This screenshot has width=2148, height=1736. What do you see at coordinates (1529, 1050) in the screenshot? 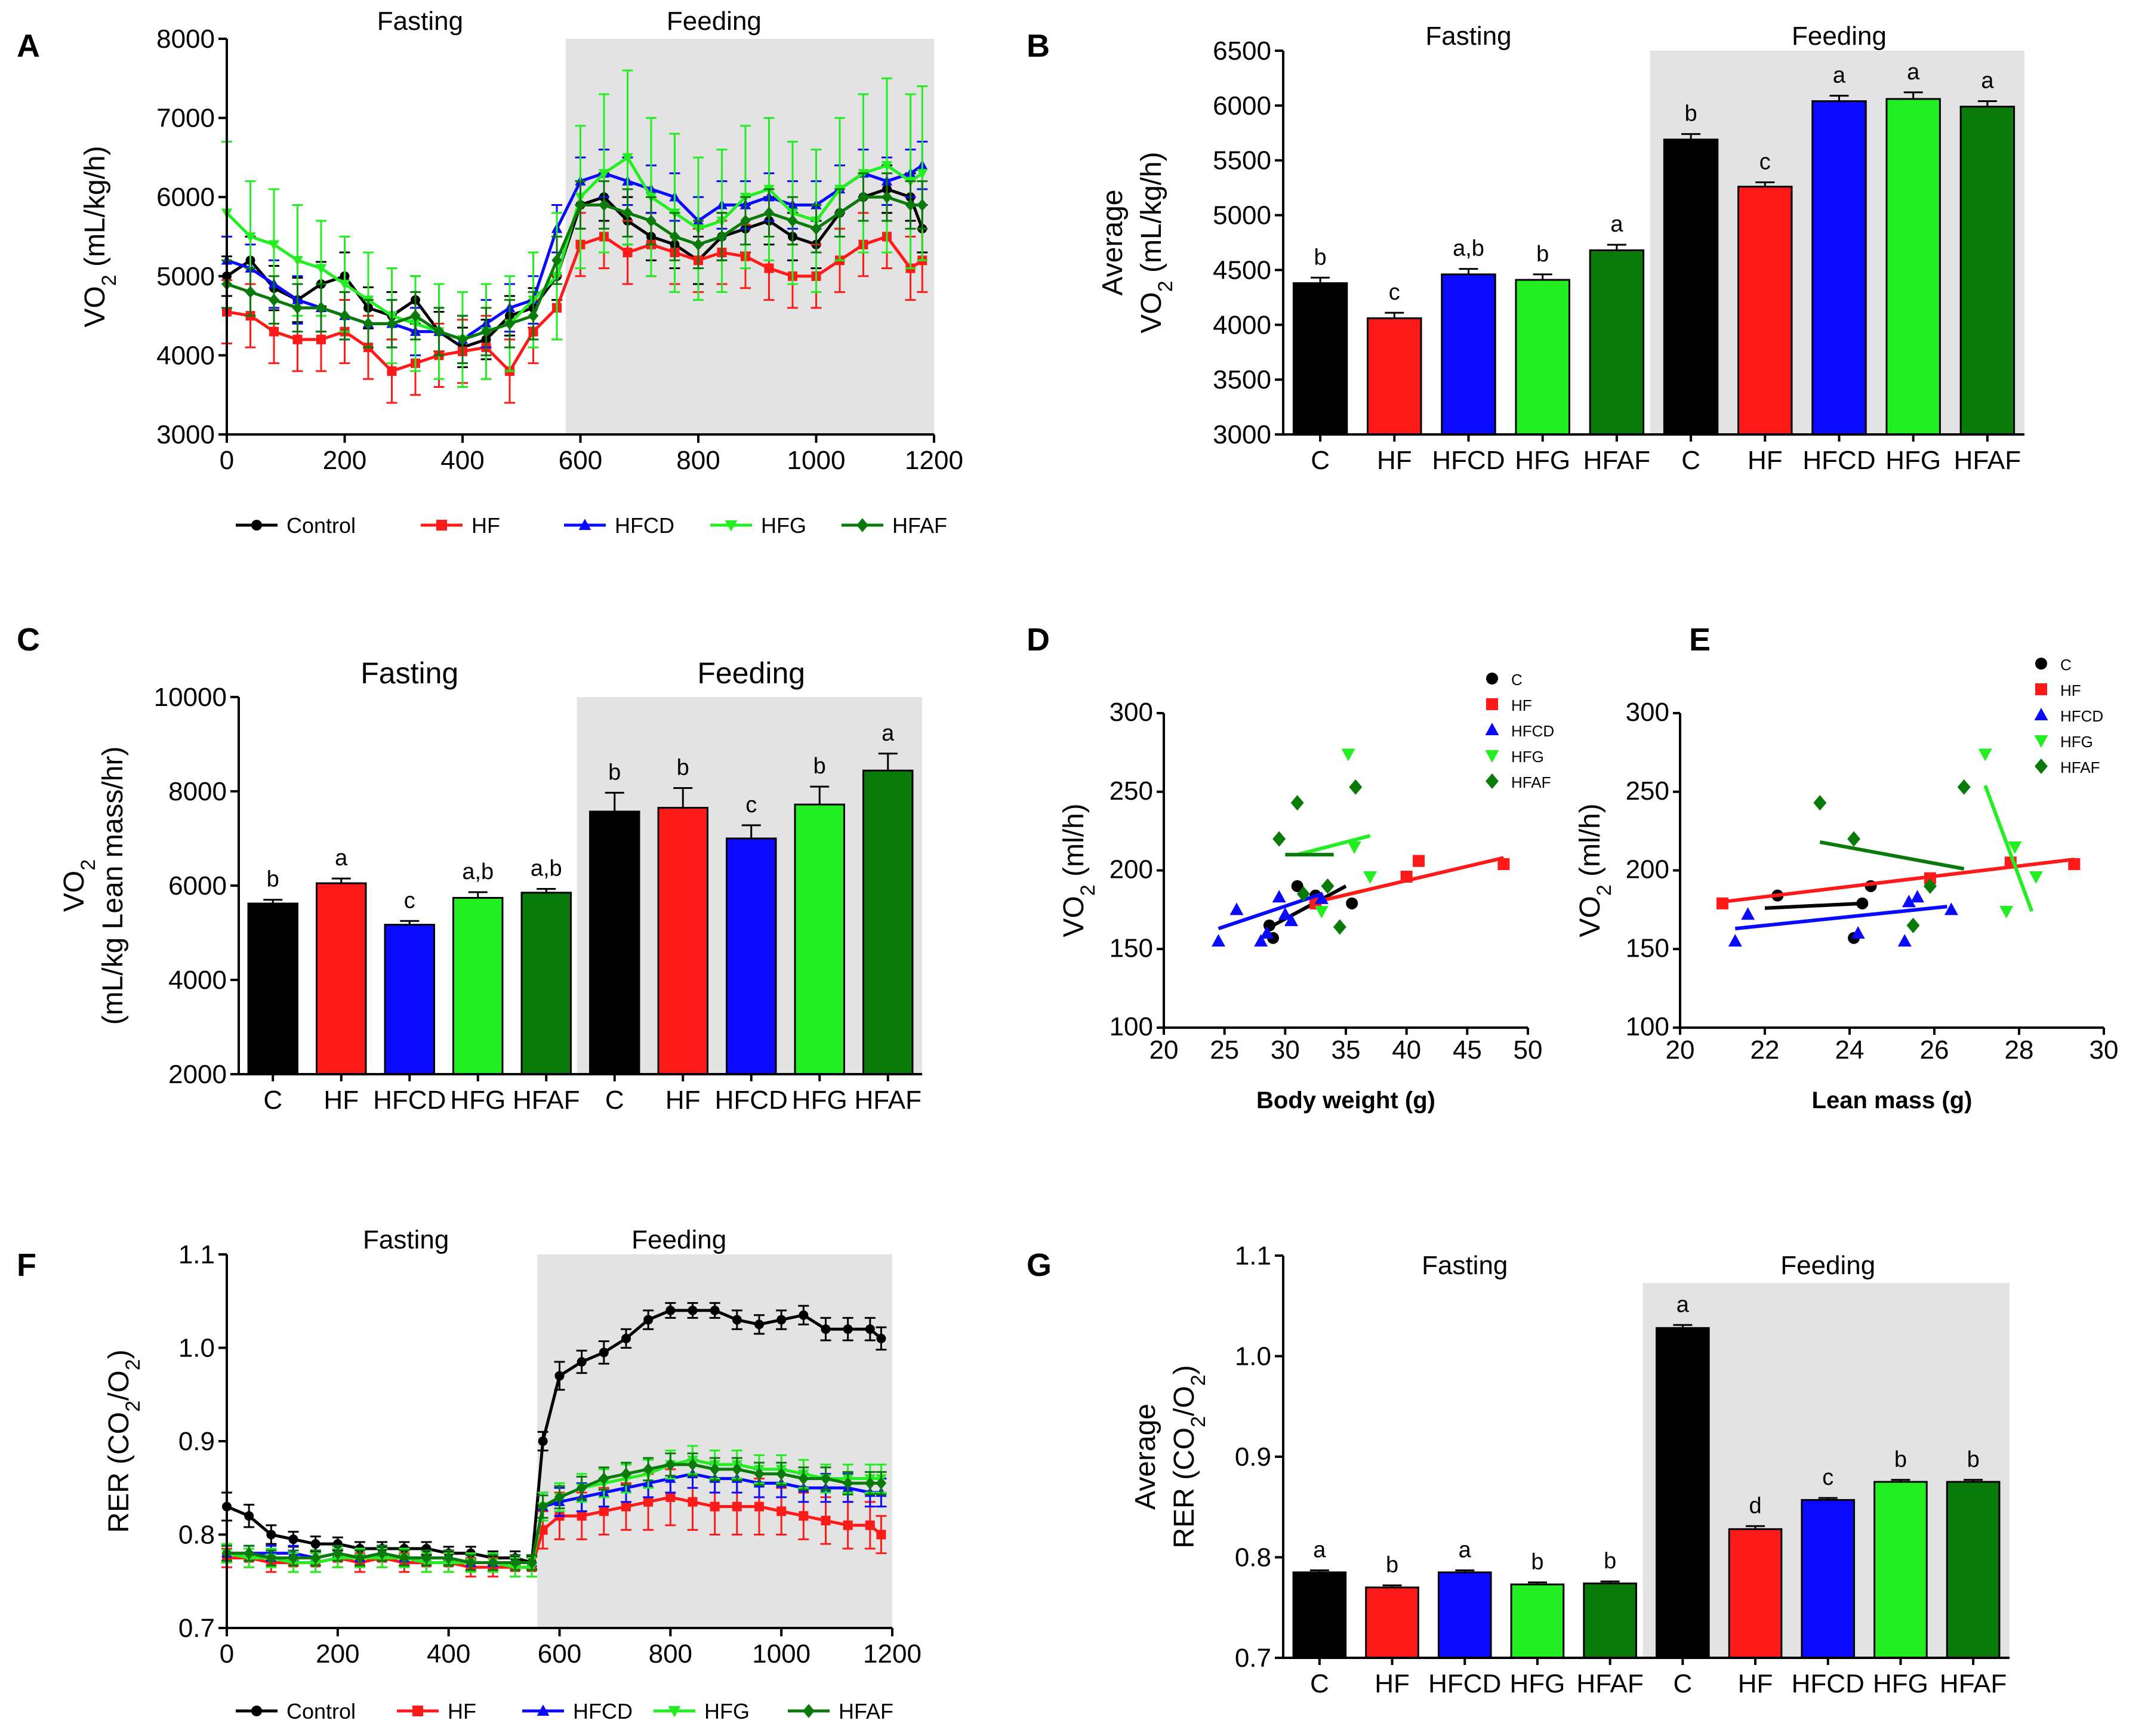
I see `x-tick-label: 50` at bounding box center [1529, 1050].